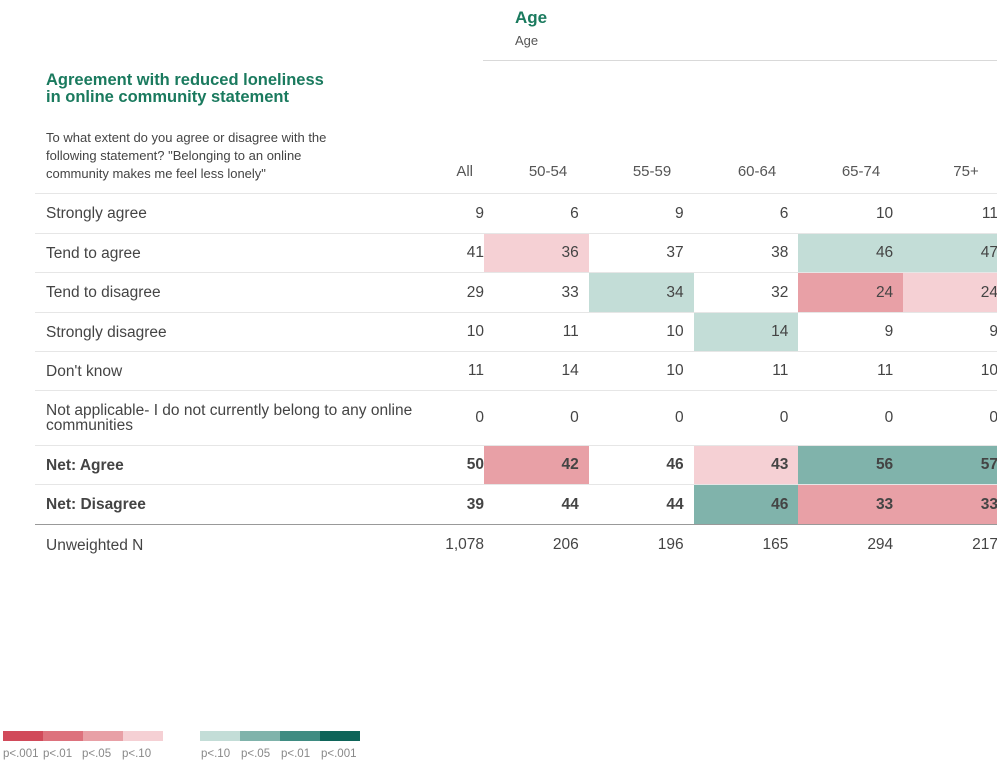 Image resolution: width=997 pixels, height=768 pixels. Describe the element at coordinates (96, 504) in the screenshot. I see `row-label: Net: Disagree` at that location.